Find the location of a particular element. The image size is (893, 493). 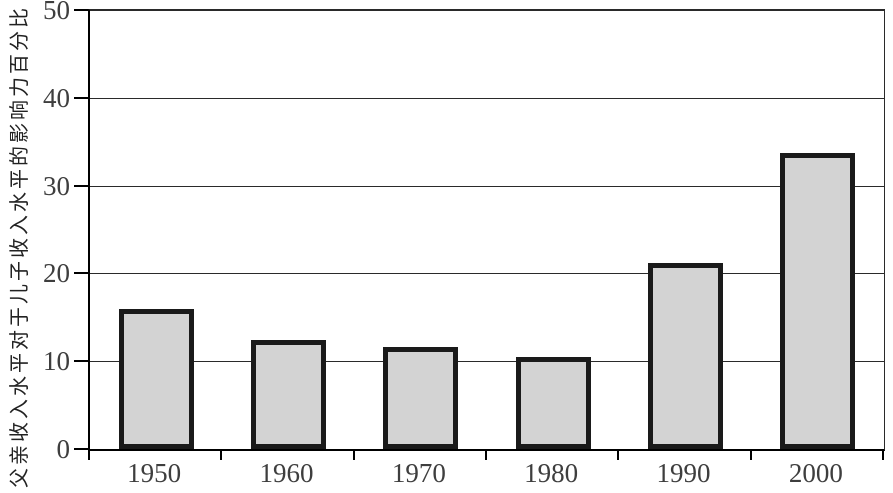

bar-2000 is located at coordinates (818, 301).